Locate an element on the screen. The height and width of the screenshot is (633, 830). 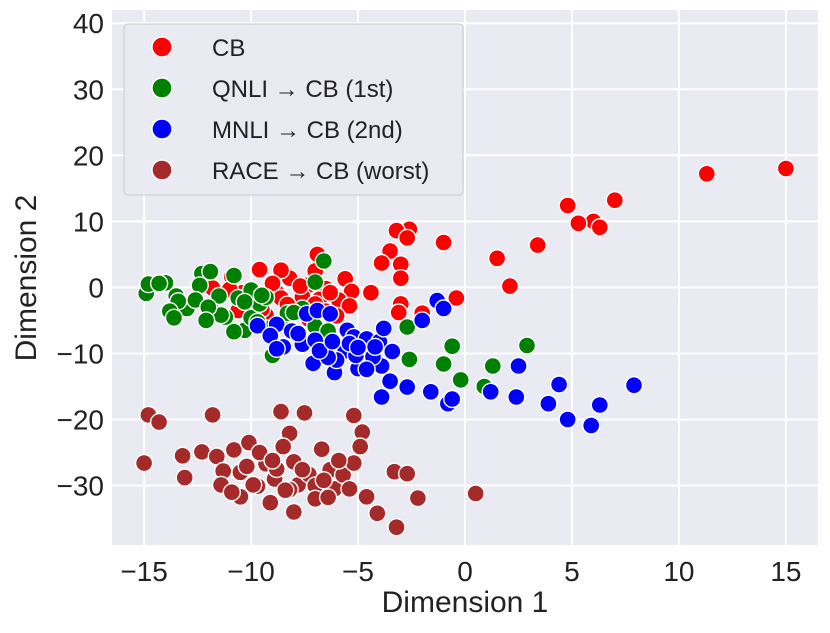
x-tick-label: 15 is located at coordinates (785, 571).